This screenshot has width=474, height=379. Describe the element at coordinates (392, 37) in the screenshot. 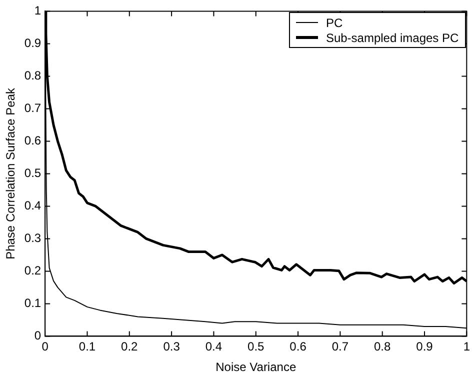

I see `legend-label: Sub-sampled images PC` at that location.